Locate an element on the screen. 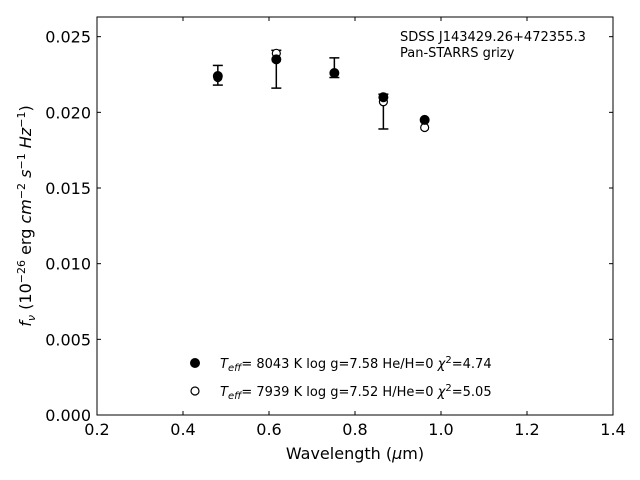  legend-entry-2: Teff= 7939 K log g=7.52 H/He=0 χ2=5.05 is located at coordinates (356, 392).